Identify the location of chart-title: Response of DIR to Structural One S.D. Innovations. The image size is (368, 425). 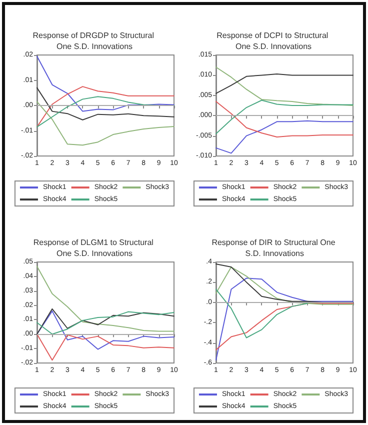
(274, 248).